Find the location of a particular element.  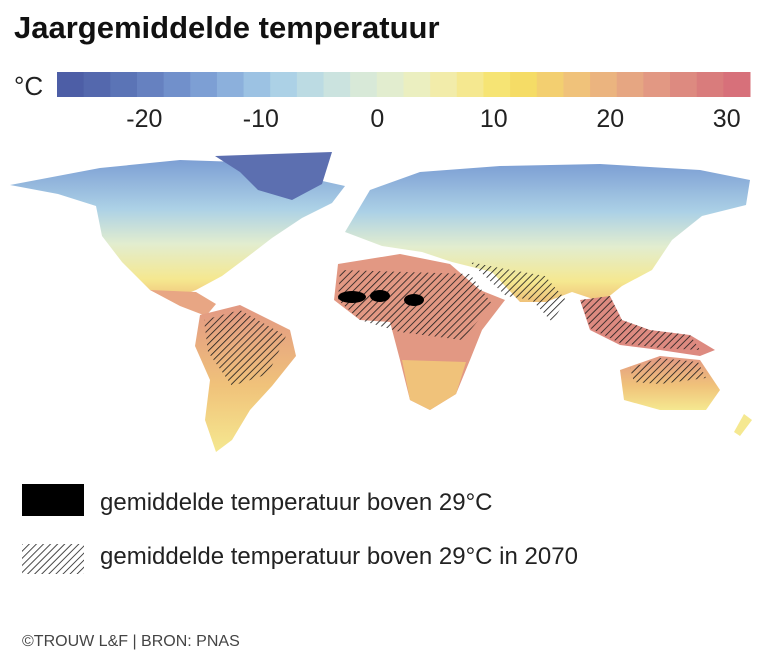

colorbar-tick-label: -10 is located at coordinates (261, 119).